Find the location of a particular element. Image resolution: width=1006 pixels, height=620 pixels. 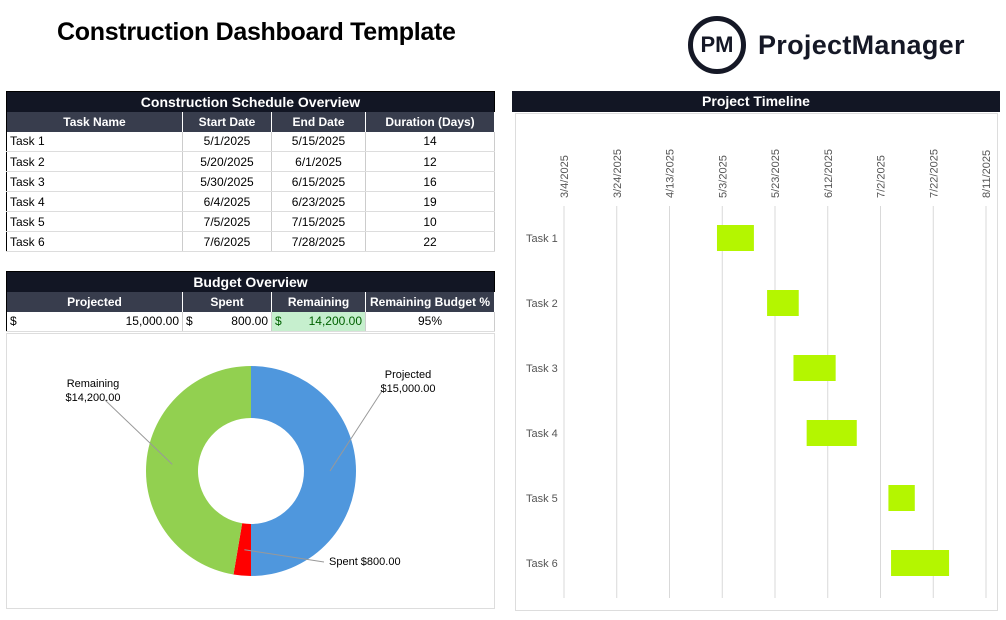

donut-slice-spent is located at coordinates (242, 549).